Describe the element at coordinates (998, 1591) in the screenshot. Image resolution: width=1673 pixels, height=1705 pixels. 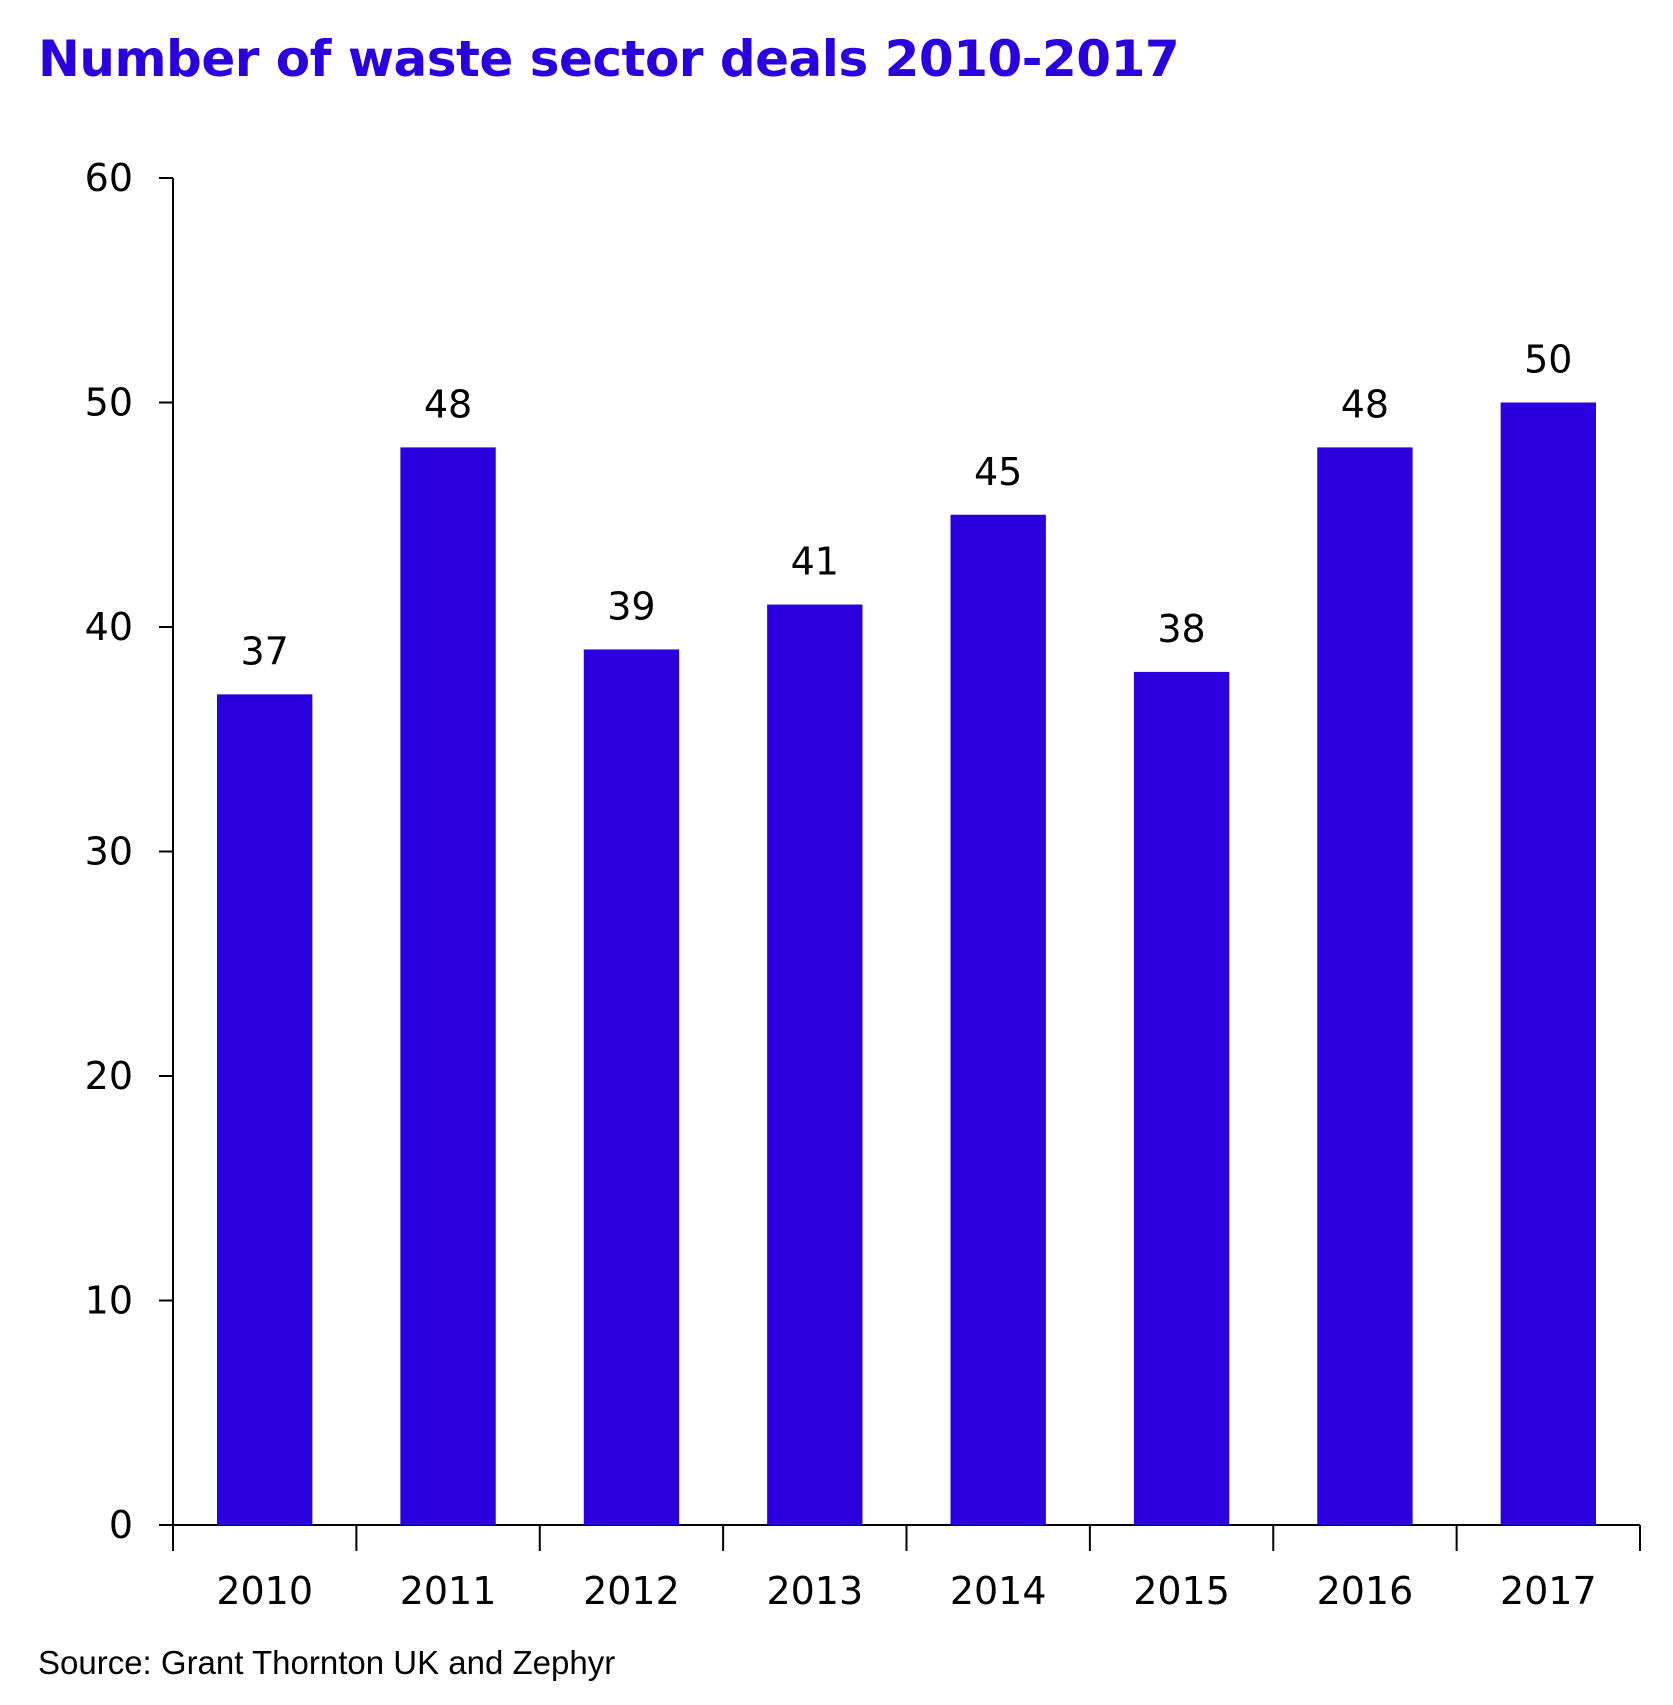
I see `x-tick-label: 2014` at that location.